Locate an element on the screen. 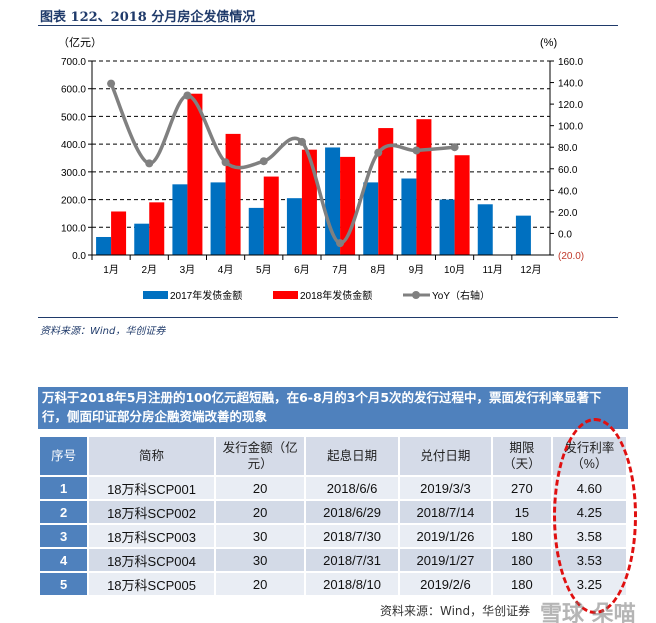 The image size is (656, 623). table-cell: 18万科SCP002 is located at coordinates (151, 512).